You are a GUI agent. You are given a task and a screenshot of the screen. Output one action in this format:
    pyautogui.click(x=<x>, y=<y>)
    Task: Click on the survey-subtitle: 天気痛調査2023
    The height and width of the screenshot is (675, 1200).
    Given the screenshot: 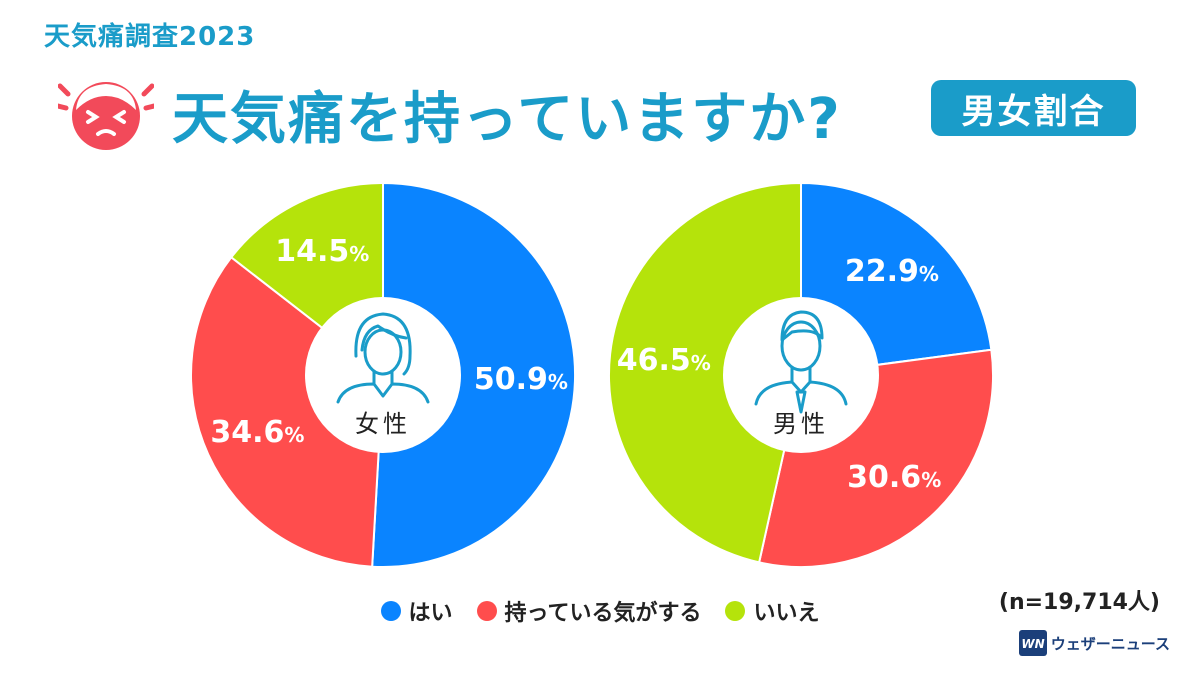 What is the action you would take?
    pyautogui.click(x=150, y=37)
    